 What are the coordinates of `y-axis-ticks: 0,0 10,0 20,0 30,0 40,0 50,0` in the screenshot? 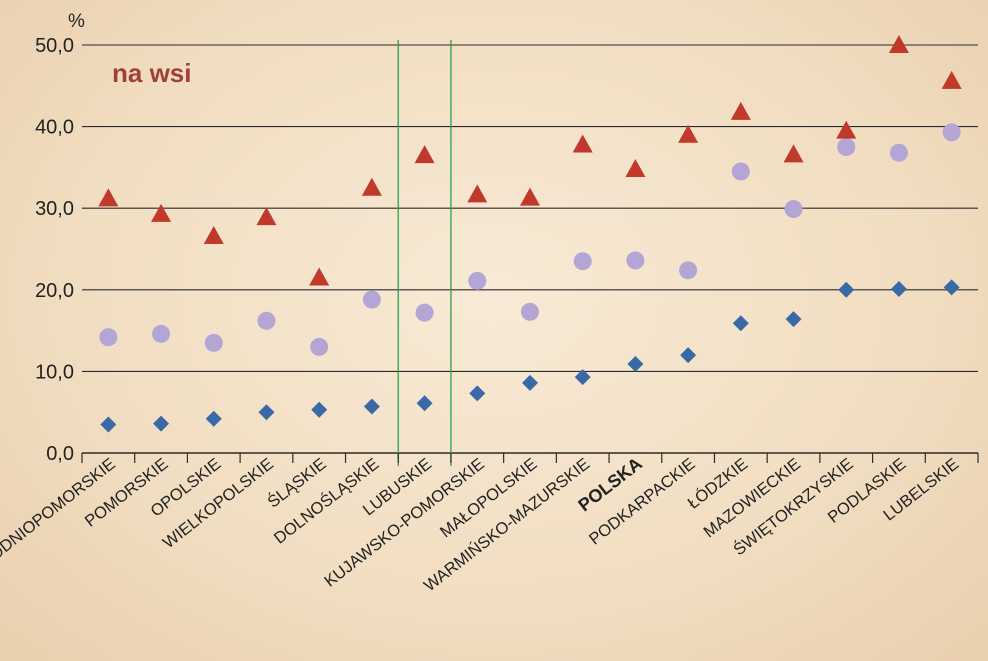 It's located at (54, 250).